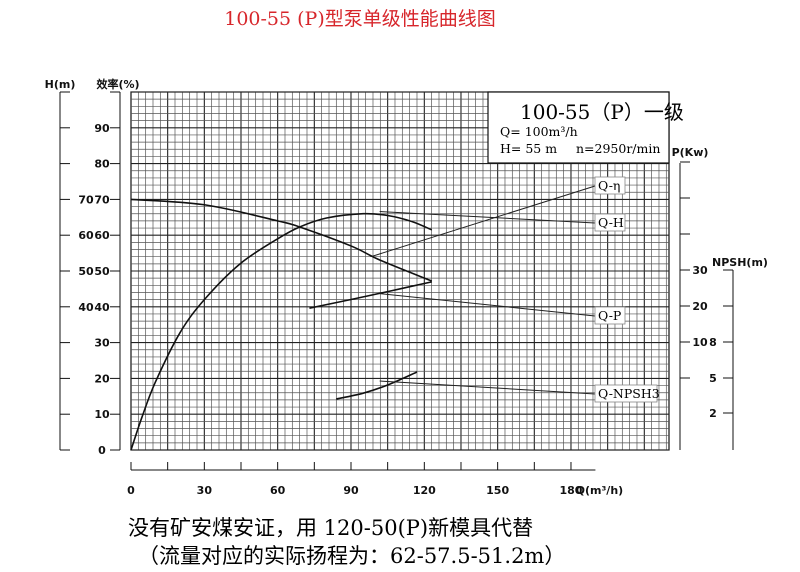 The width and height of the screenshot is (800, 572). I want to click on efficiency-axis-tick-label: 70, so click(102, 199).